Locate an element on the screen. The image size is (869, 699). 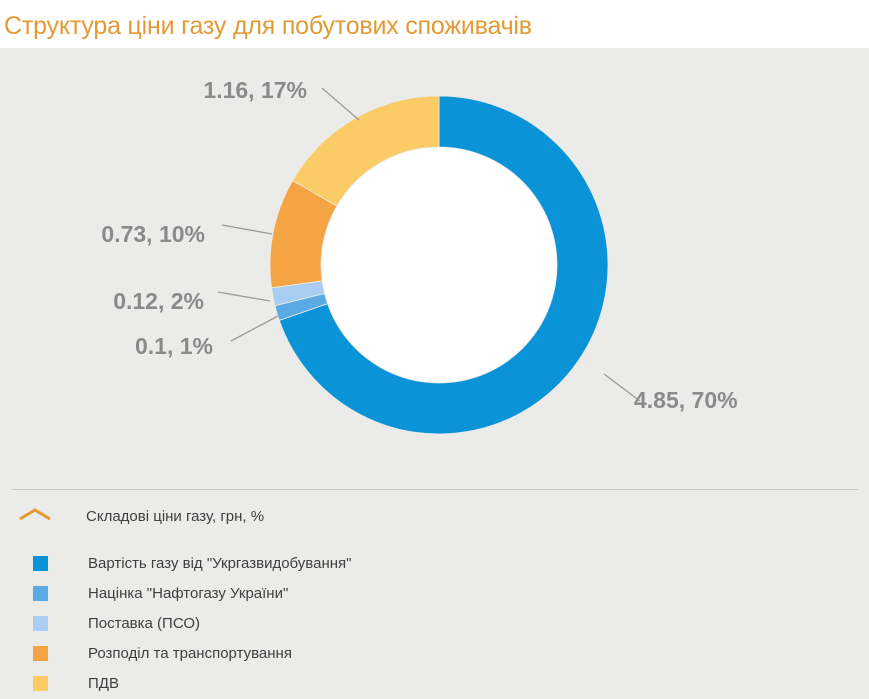
legend-item-1: Вартість газу від "Укргазвидобування" is located at coordinates (192, 563).